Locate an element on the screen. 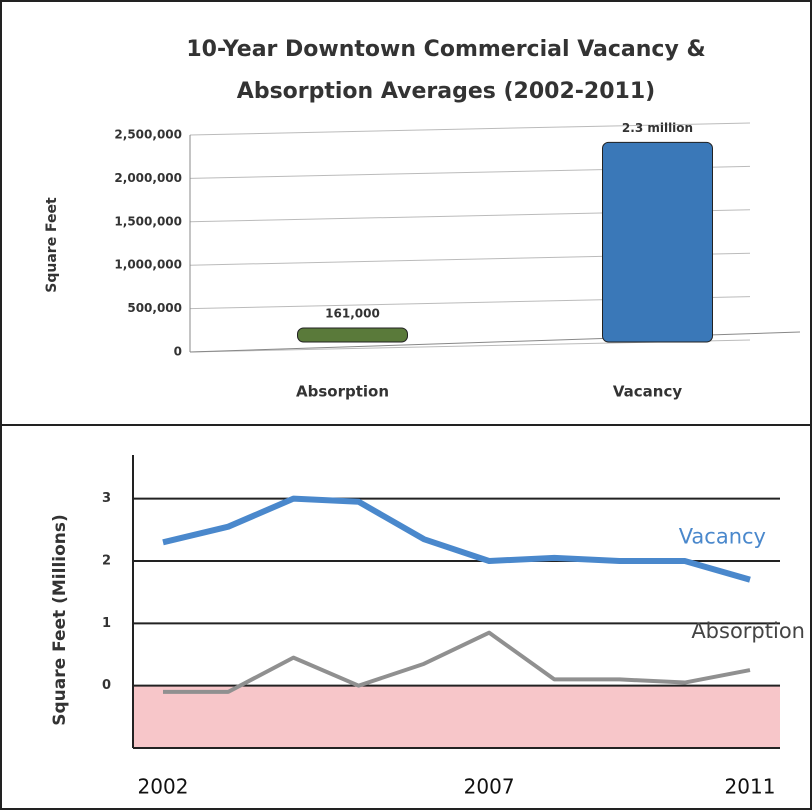 This screenshot has height=810, width=812. x-tick-label: 2007 is located at coordinates (489, 787).